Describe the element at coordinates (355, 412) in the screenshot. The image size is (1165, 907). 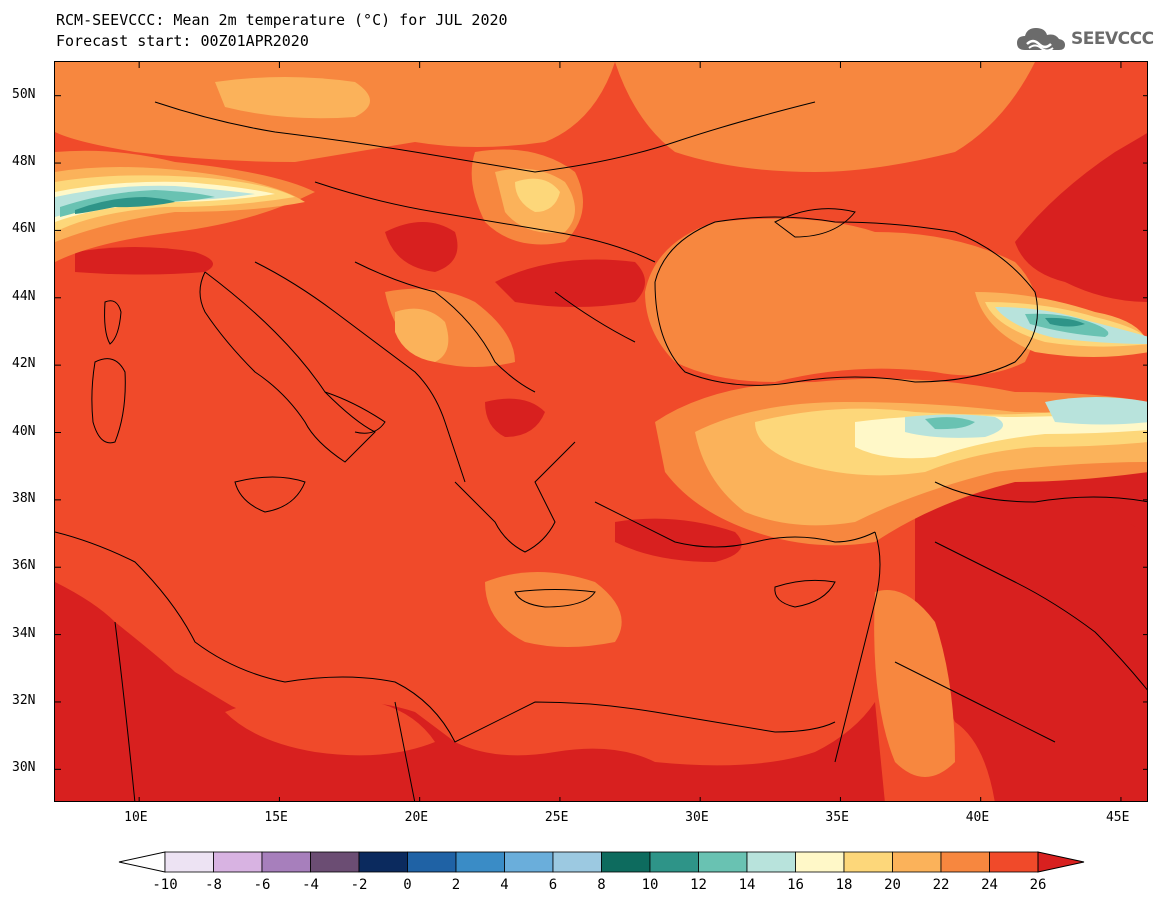
I see `coastline-italy-heel` at that location.